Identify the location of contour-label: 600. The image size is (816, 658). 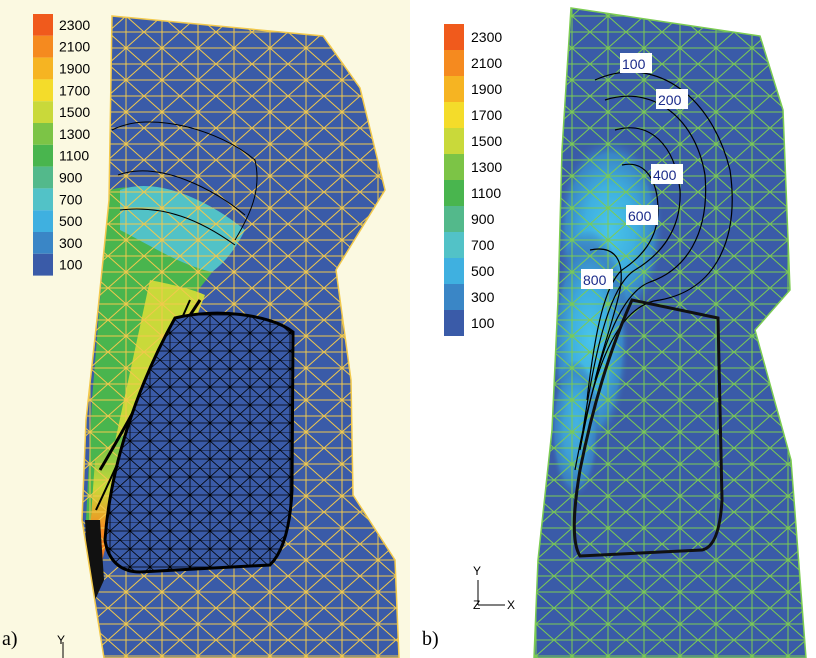
(642, 215).